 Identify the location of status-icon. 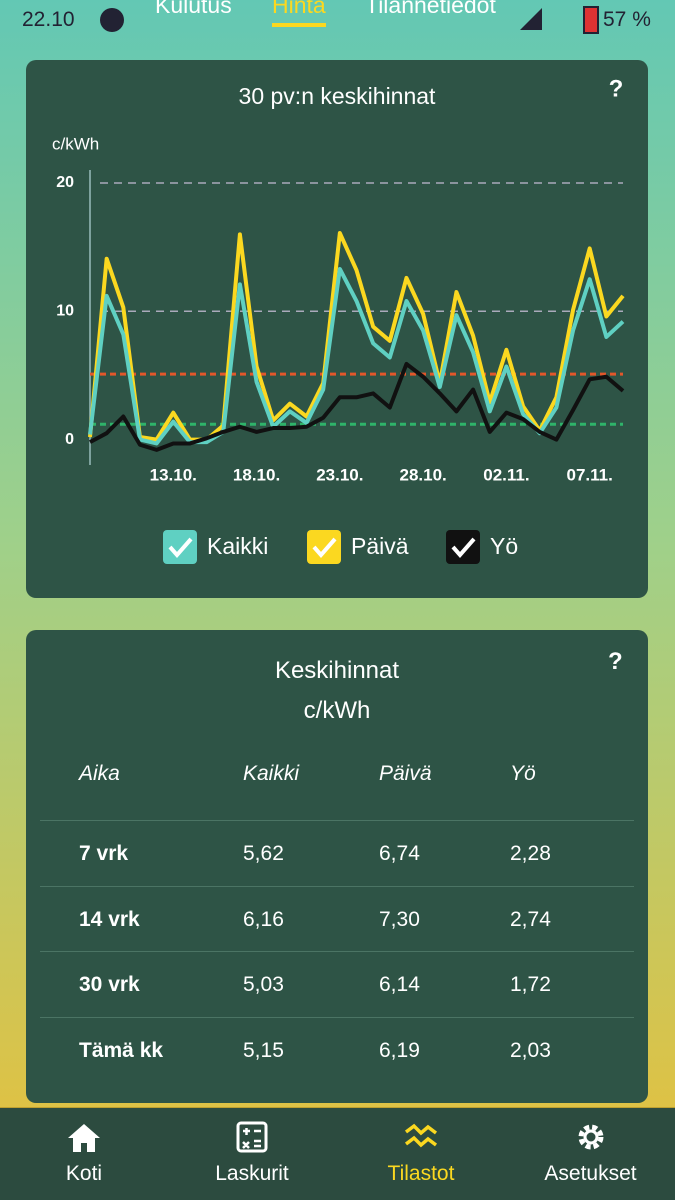
(112, 20).